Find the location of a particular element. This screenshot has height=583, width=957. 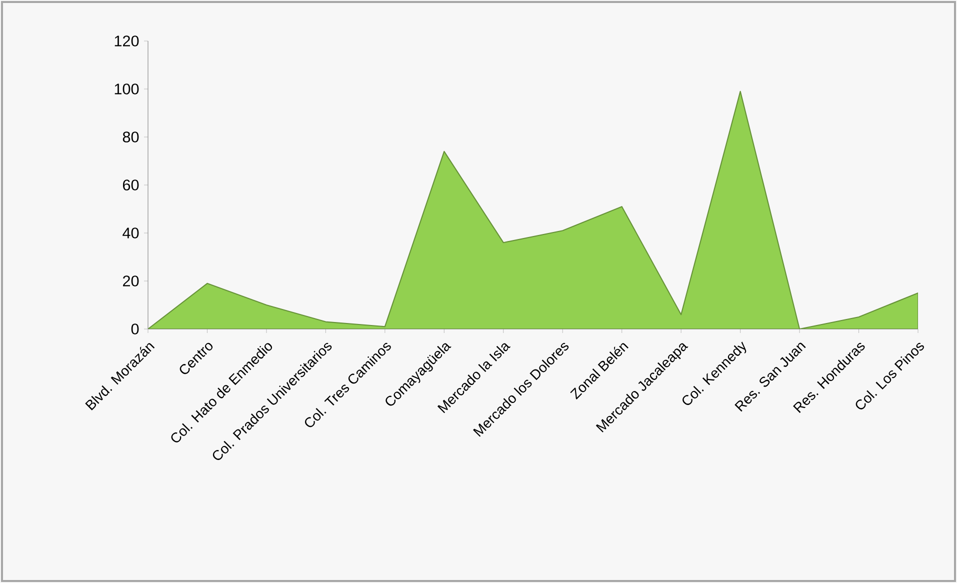

y-tick-label: 20 is located at coordinates (131, 281).